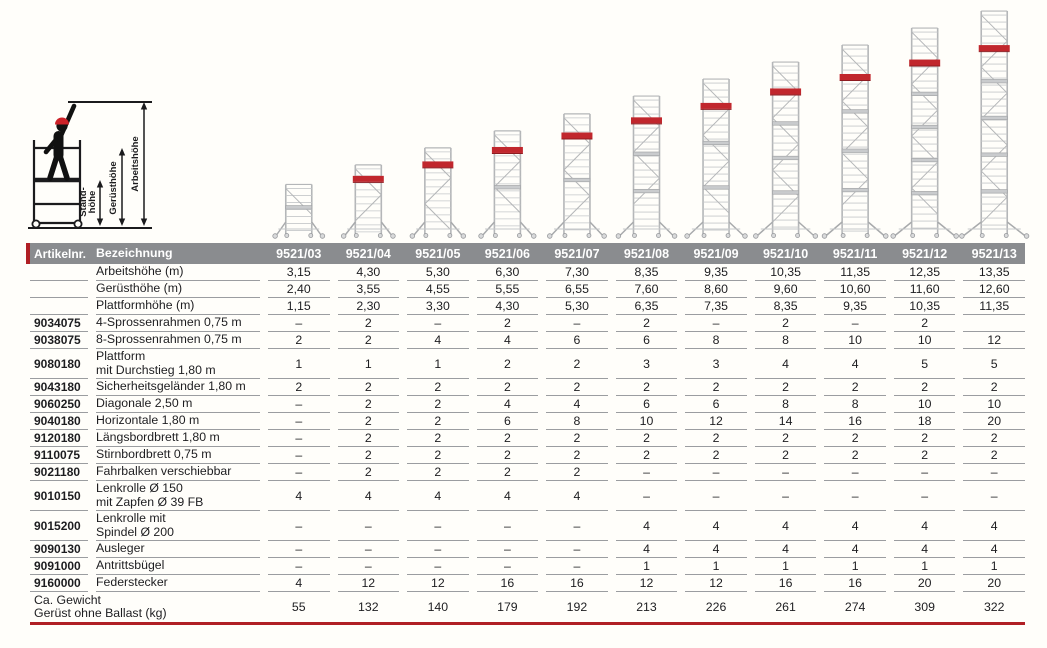 The image size is (1047, 648). I want to click on cell-value: 9,35, so click(855, 306).